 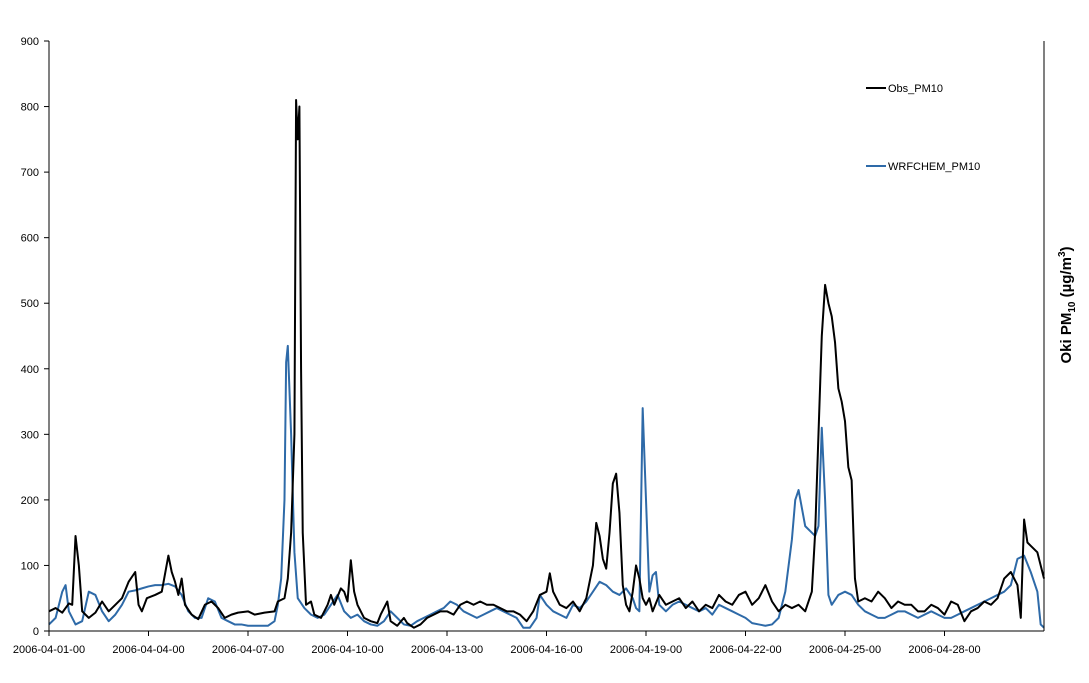 What do you see at coordinates (347, 650) in the screenshot?
I see `x-tick-label: 2006-04-10-00` at bounding box center [347, 650].